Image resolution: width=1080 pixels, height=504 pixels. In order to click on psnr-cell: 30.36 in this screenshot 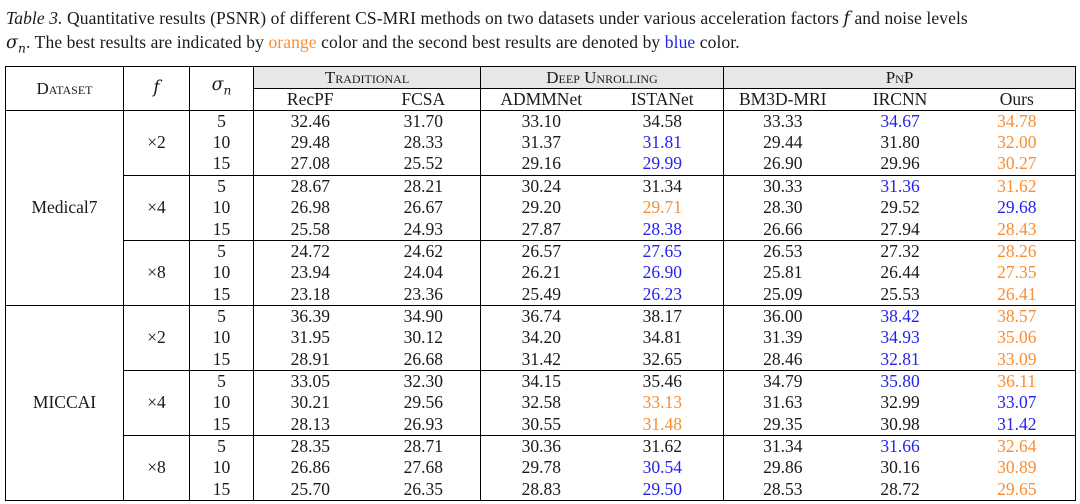, I will do `click(541, 445)`.